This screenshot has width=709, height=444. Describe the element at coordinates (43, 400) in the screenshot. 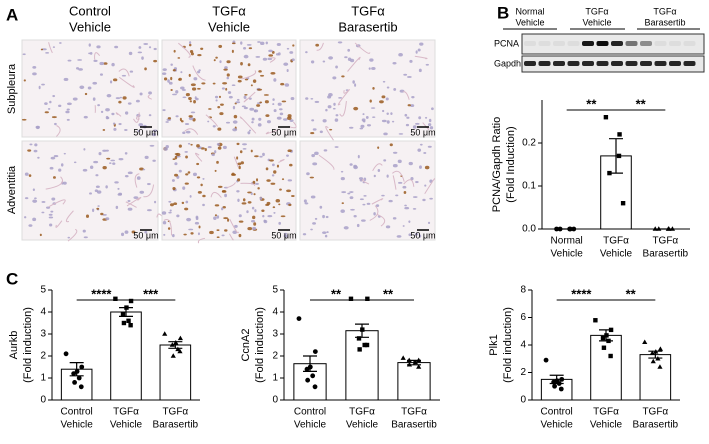

I see `y-tick-label: 0` at that location.